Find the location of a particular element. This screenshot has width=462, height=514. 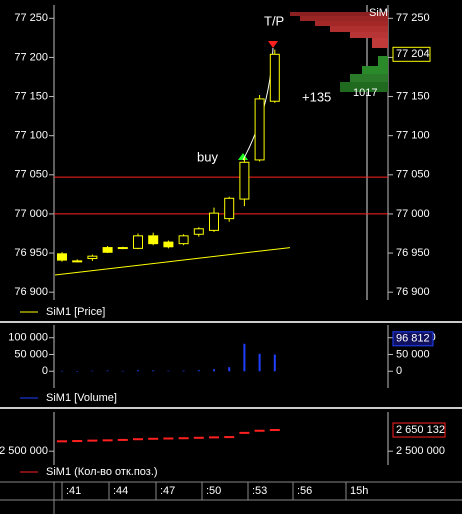

time-label: :56 is located at coordinates (304, 491).